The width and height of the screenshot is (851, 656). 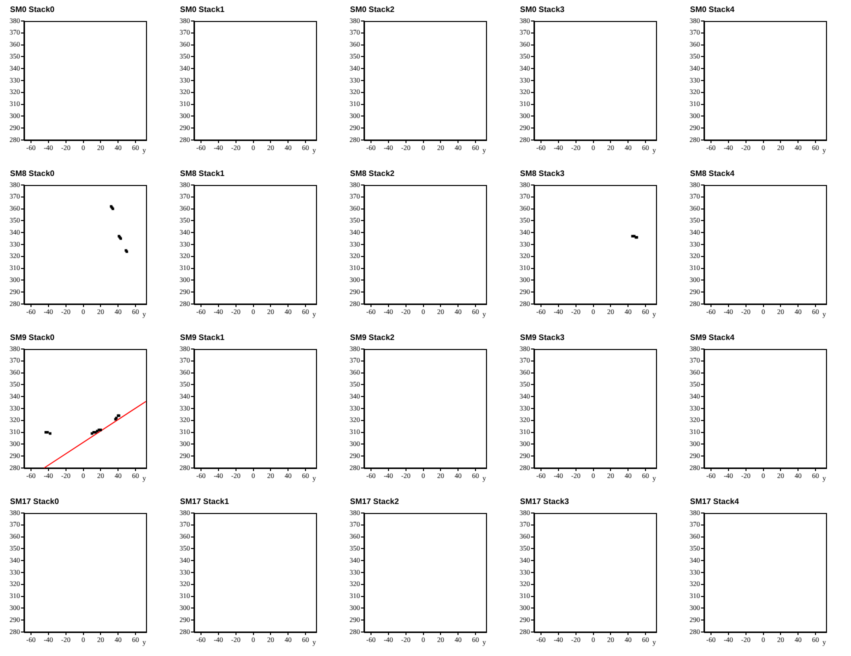 What do you see at coordinates (33, 173) in the screenshot?
I see `chart-title: SM8 Stack0` at bounding box center [33, 173].